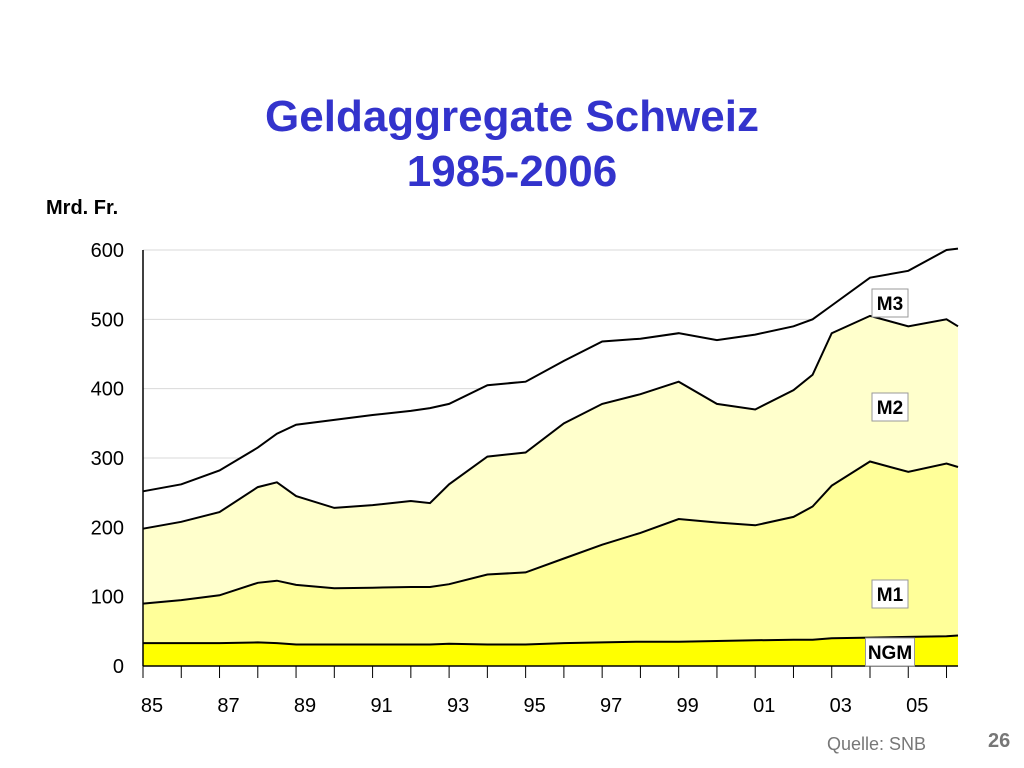 The height and width of the screenshot is (768, 1024). What do you see at coordinates (764, 706) in the screenshot?
I see `x-tick-label: 01` at bounding box center [764, 706].